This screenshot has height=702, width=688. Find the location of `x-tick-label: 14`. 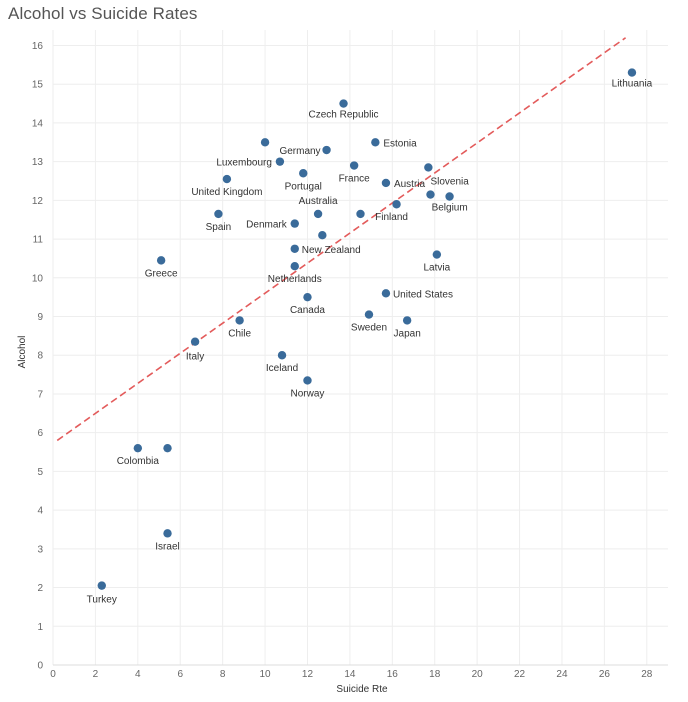

x-tick-label: 14 is located at coordinates (350, 674).